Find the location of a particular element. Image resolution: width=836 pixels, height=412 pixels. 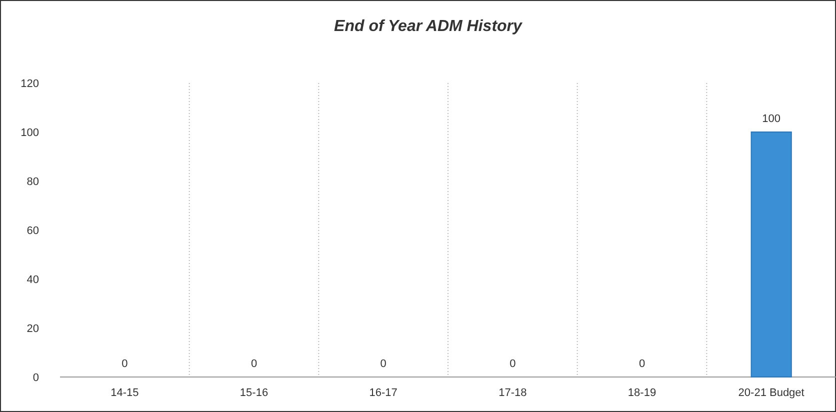

y-tick-label: 40 is located at coordinates (32, 280).